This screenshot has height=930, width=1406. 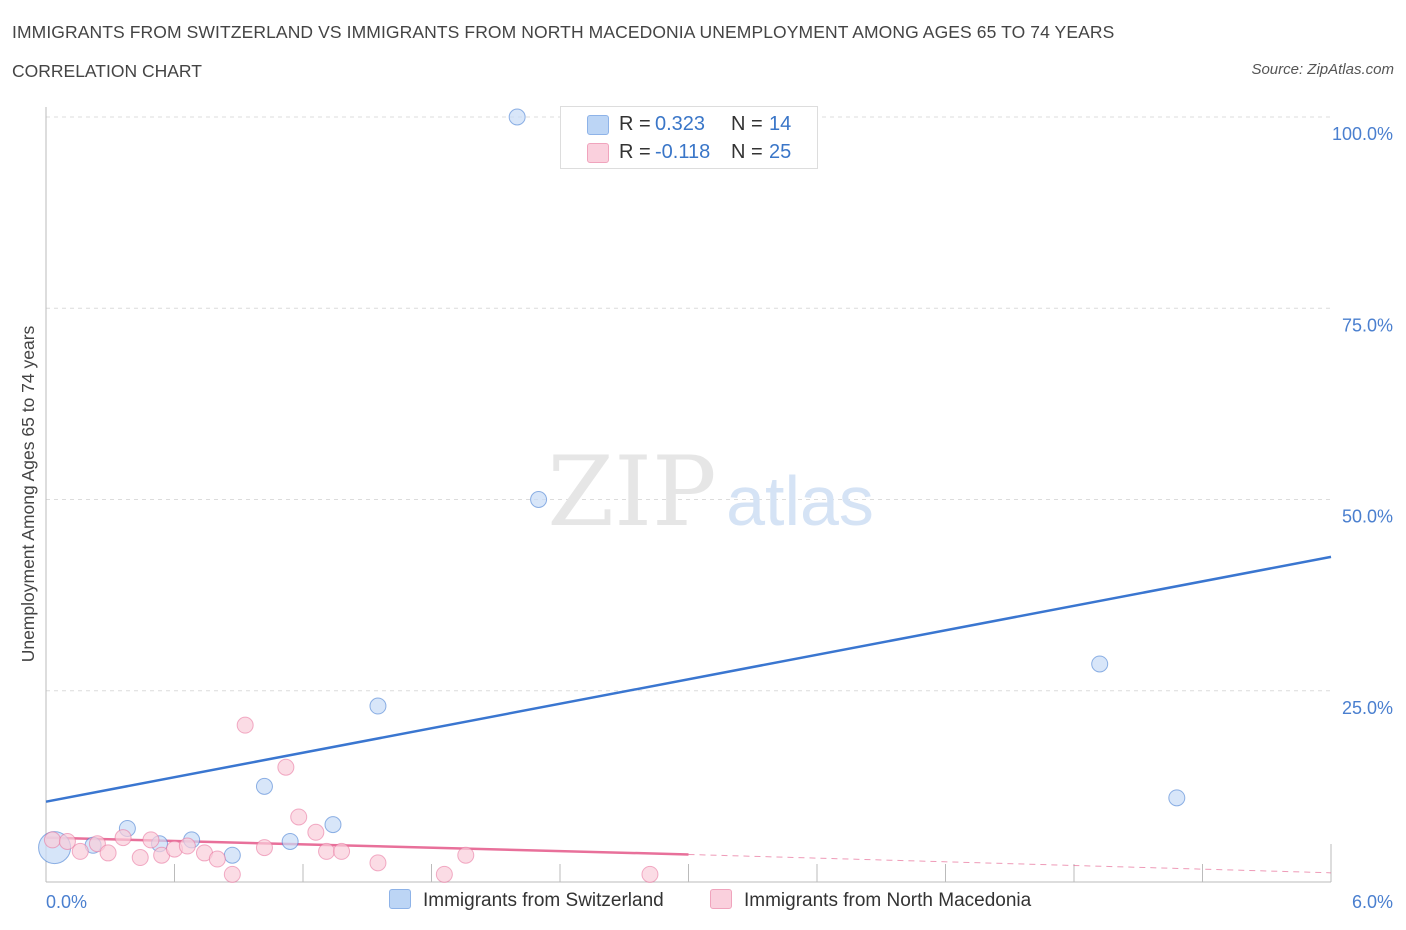 What do you see at coordinates (543, 900) in the screenshot?
I see `legend-label-switzerland: Immigrants from Switzerland` at bounding box center [543, 900].